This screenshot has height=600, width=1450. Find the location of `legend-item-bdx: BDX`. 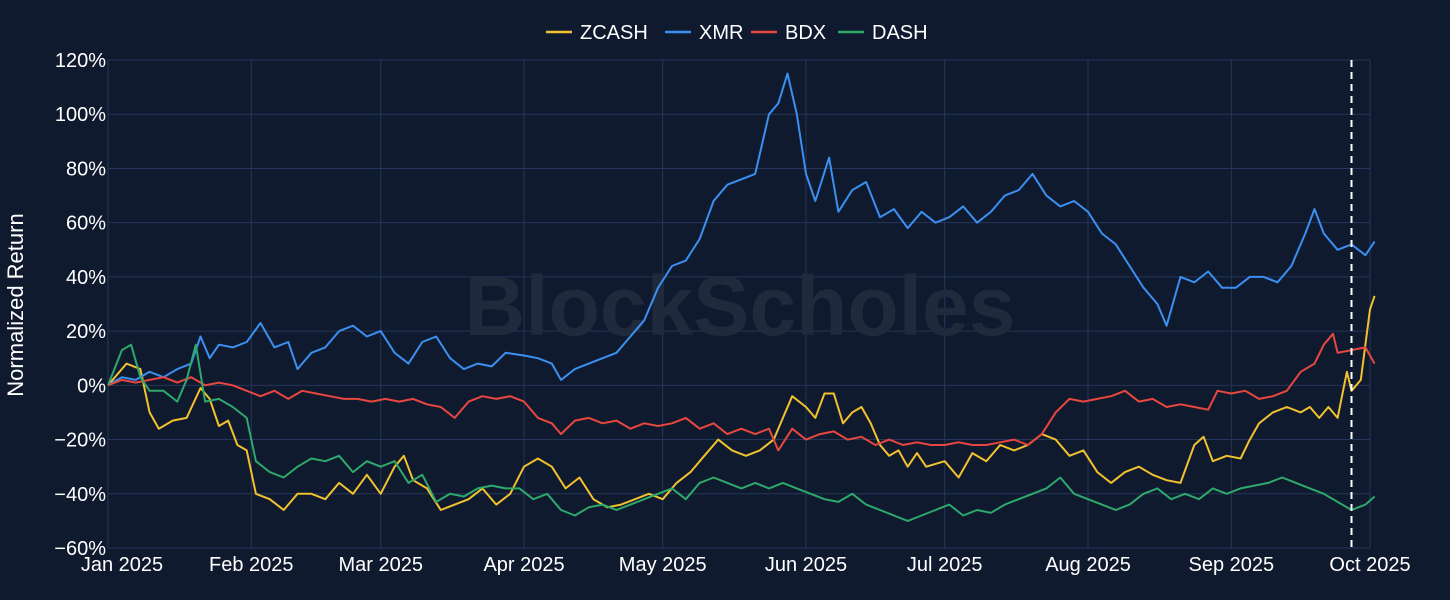

legend-item-bdx: BDX is located at coordinates (788, 33).